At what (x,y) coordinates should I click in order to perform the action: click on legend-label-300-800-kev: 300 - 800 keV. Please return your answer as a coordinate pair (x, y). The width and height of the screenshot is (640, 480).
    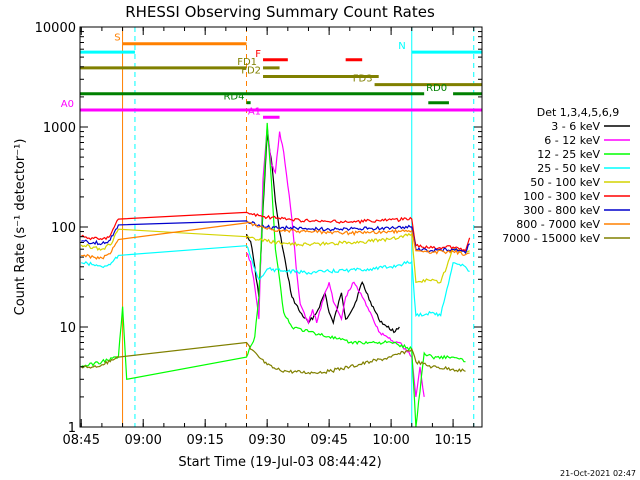
    Looking at the image, I should click on (561, 210).